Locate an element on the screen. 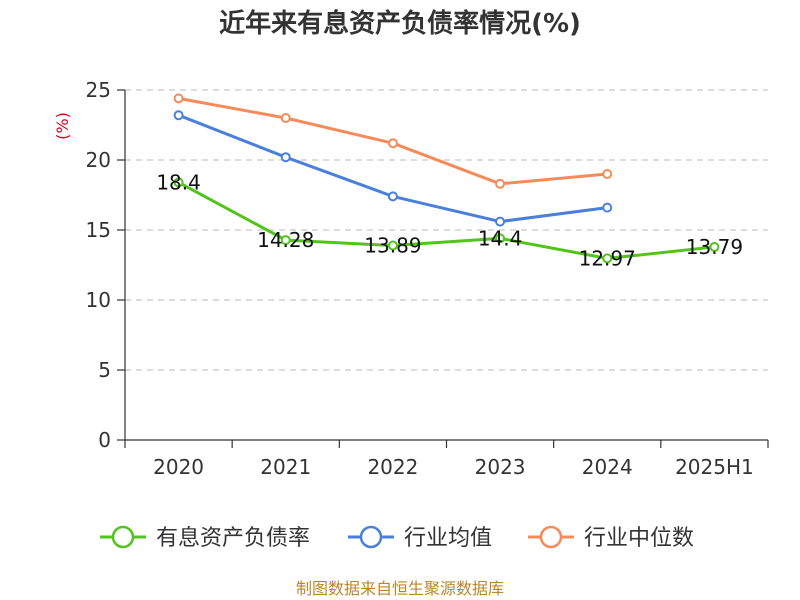  data-label: 13.89 is located at coordinates (392, 246).